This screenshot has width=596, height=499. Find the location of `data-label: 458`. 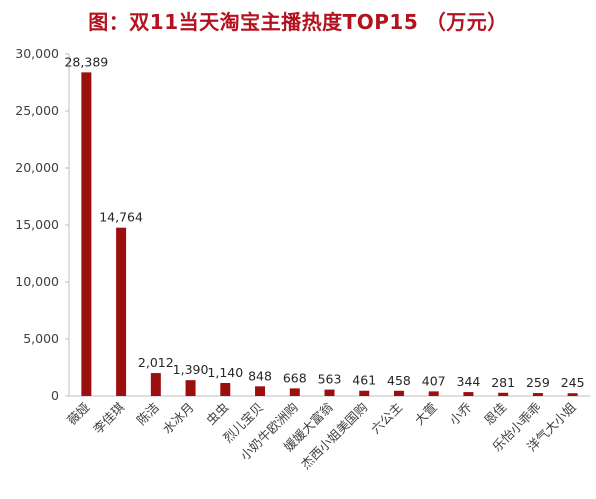

data-label: 458 is located at coordinates (399, 380).